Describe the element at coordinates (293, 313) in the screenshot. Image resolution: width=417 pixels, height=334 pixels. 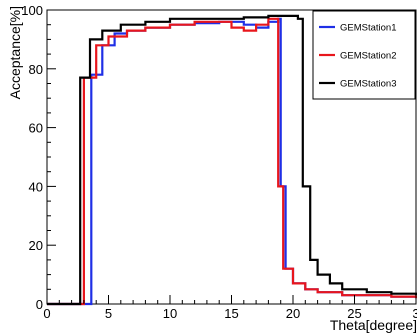
I see `x-tick-label: 20` at that location.